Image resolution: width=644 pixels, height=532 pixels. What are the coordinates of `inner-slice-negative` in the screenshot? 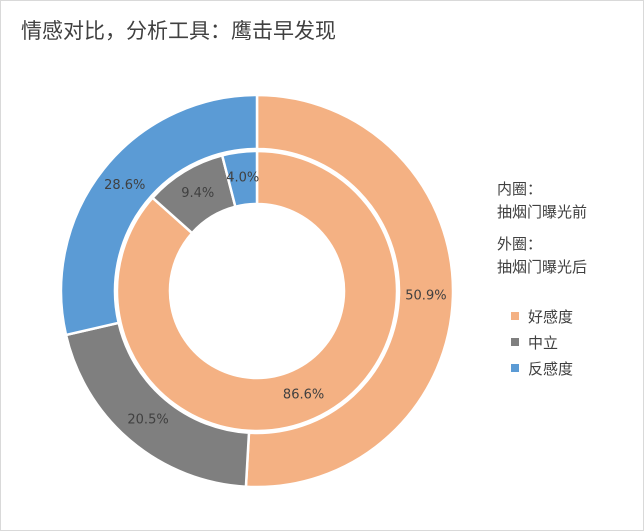 It's located at (239, 179).